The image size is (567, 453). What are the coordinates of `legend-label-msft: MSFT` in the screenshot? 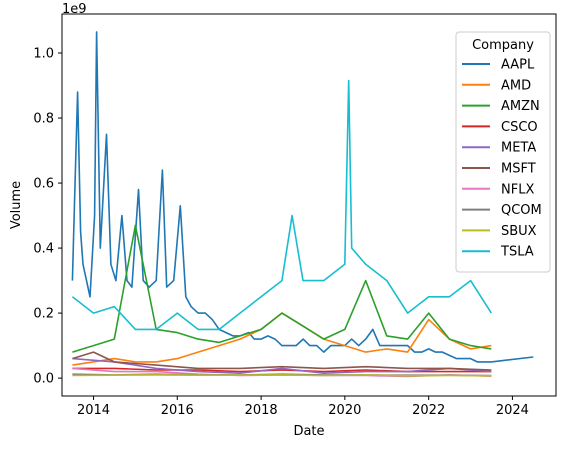 It's located at (518, 169).